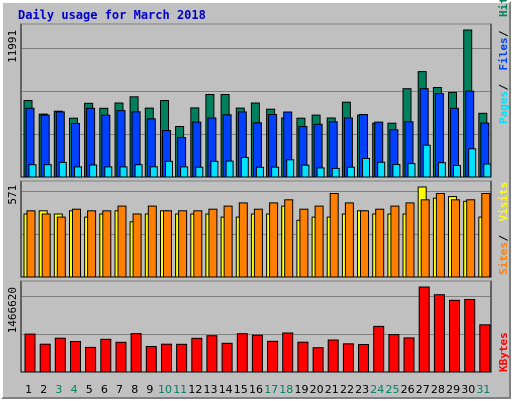 The height and width of the screenshot is (401, 512). Describe the element at coordinates (362, 389) in the screenshot. I see `x-tick-label: 23` at that location.